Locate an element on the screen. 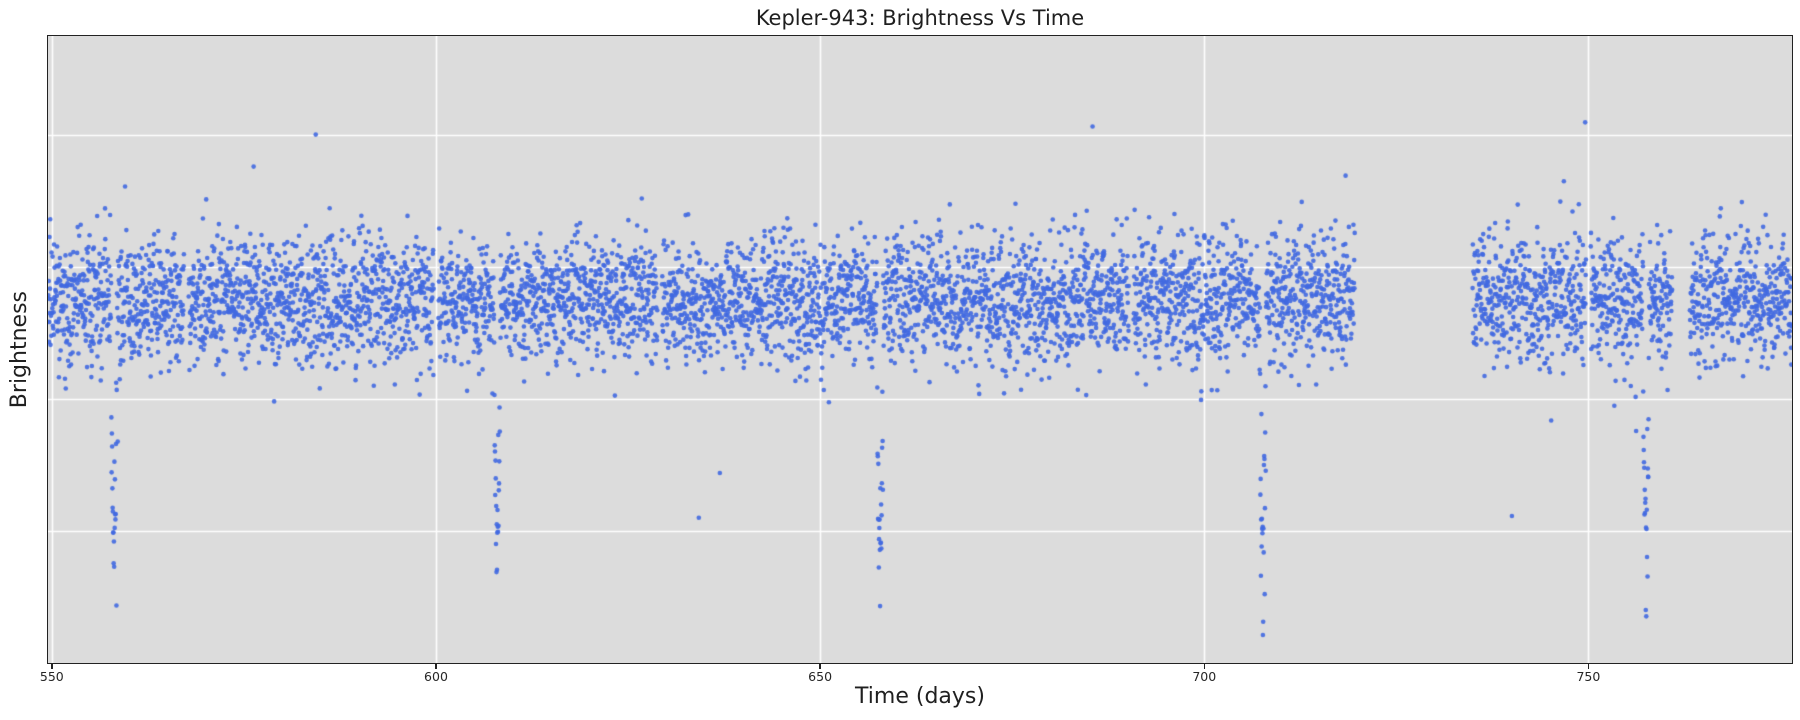 Image resolution: width=1800 pixels, height=720 pixels. y-axis: Brightness is located at coordinates (19, 349).